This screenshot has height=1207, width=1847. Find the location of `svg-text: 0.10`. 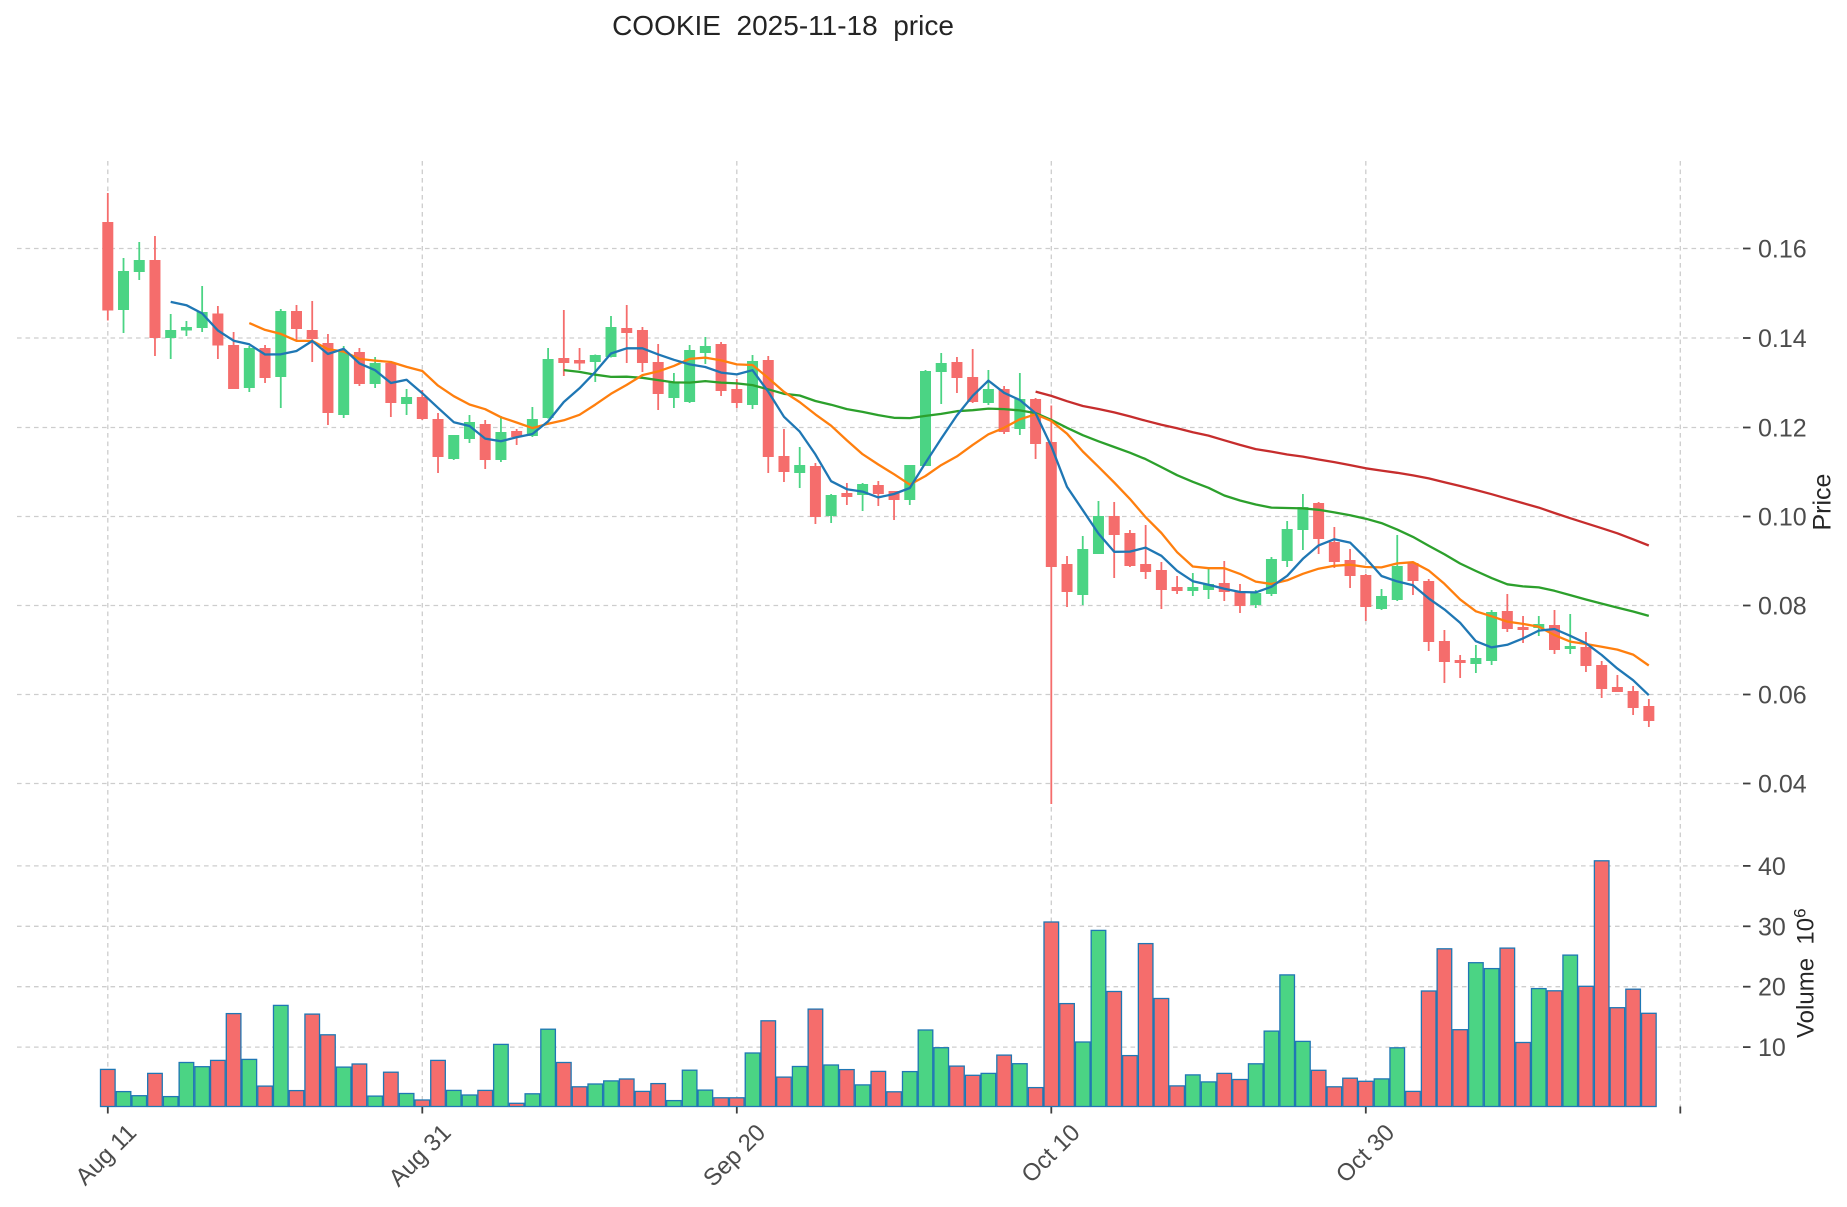

svg-text: 0.10 is located at coordinates (1782, 518).